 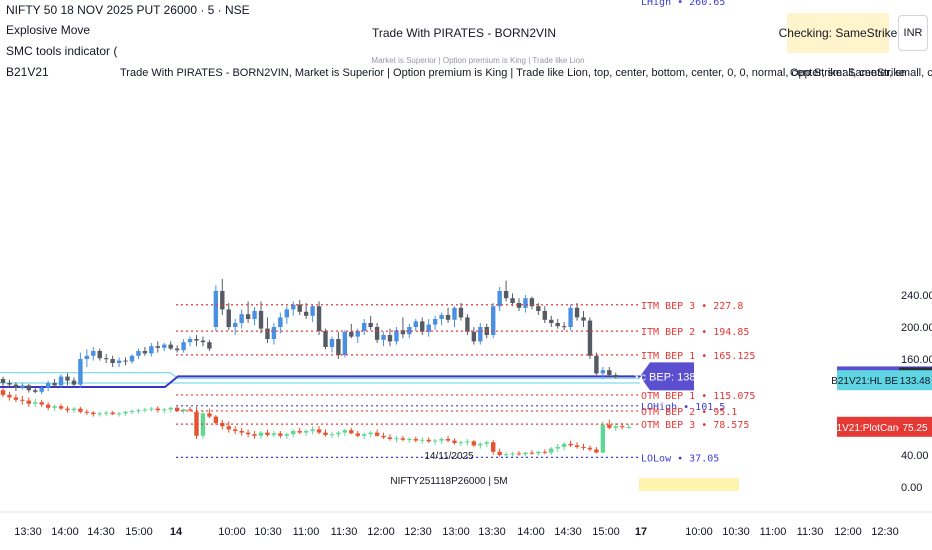 I want to click on price-tag-value: 133.48, so click(x=915, y=381).